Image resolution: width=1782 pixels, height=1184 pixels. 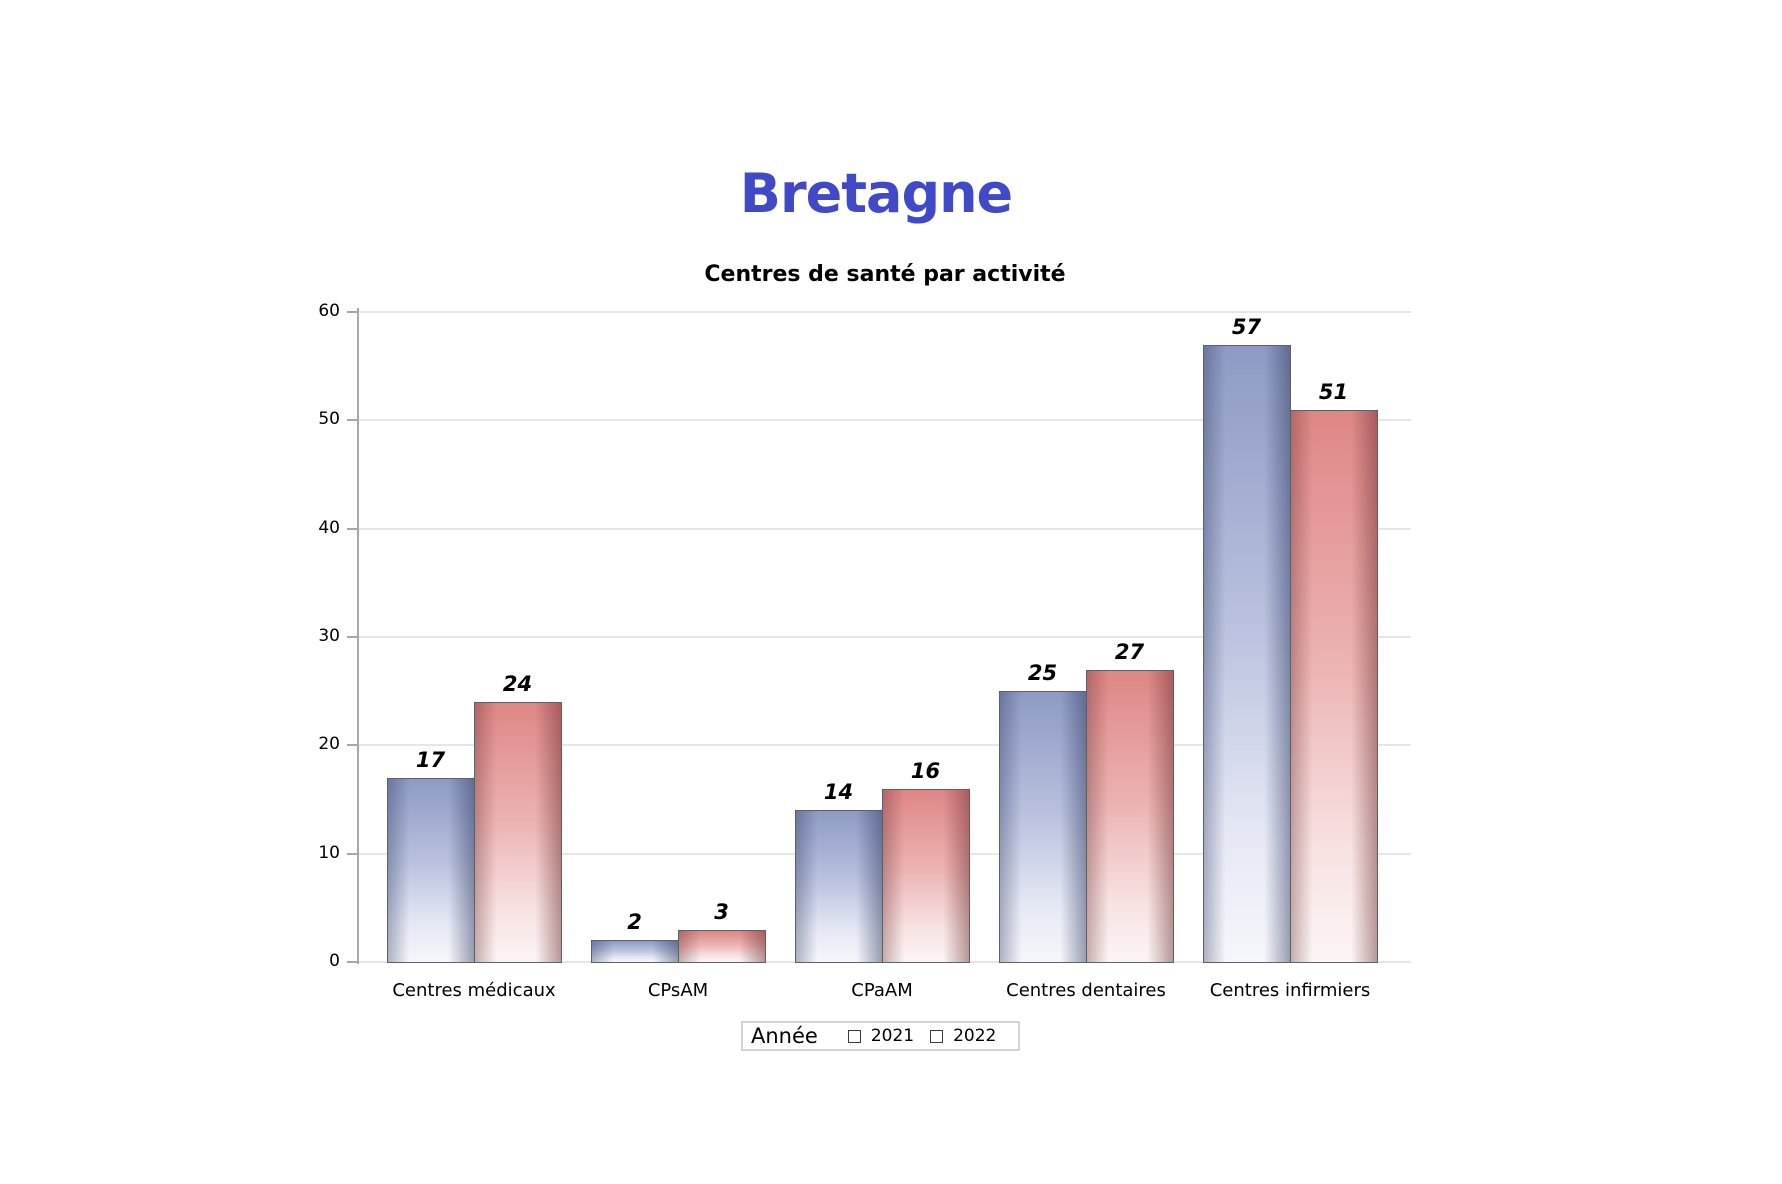 I want to click on y-tick-label: 10, so click(x=329, y=852).